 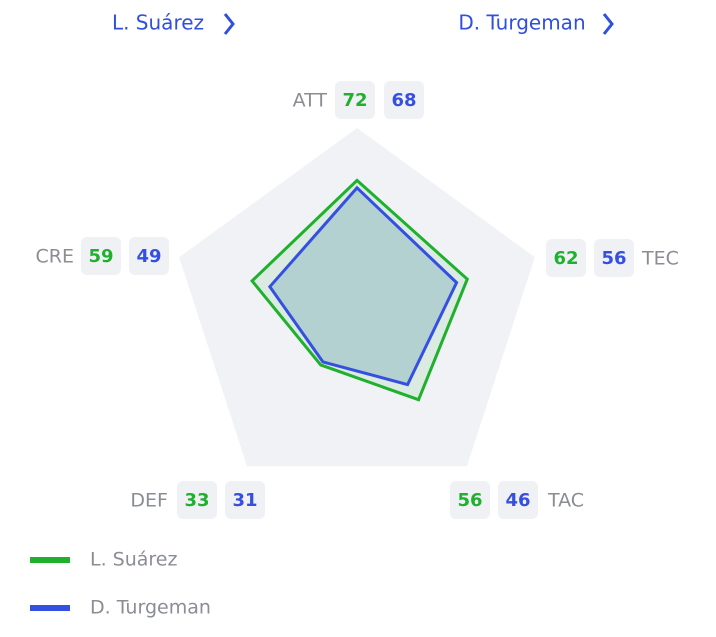 What do you see at coordinates (133, 560) in the screenshot?
I see `legend-label: L. Suárez` at bounding box center [133, 560].